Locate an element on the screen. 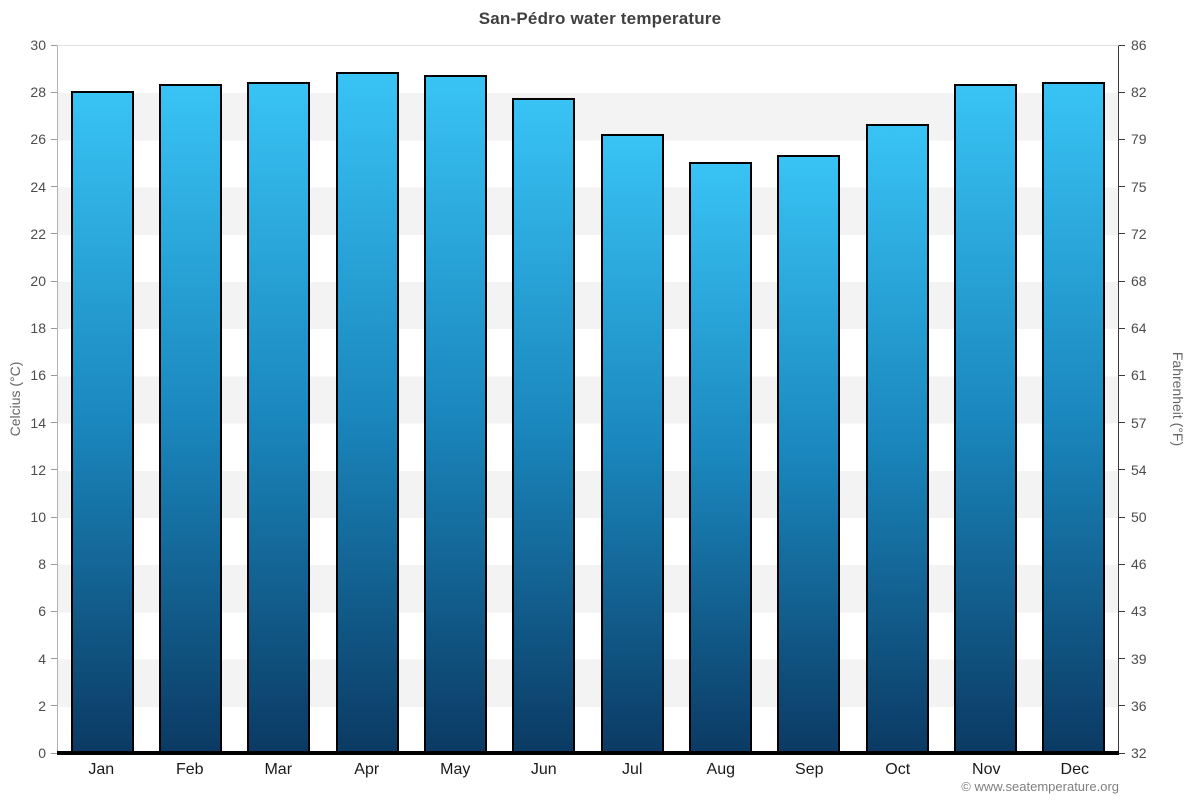  y-tick-right-46: 46 is located at coordinates (1133, 564).